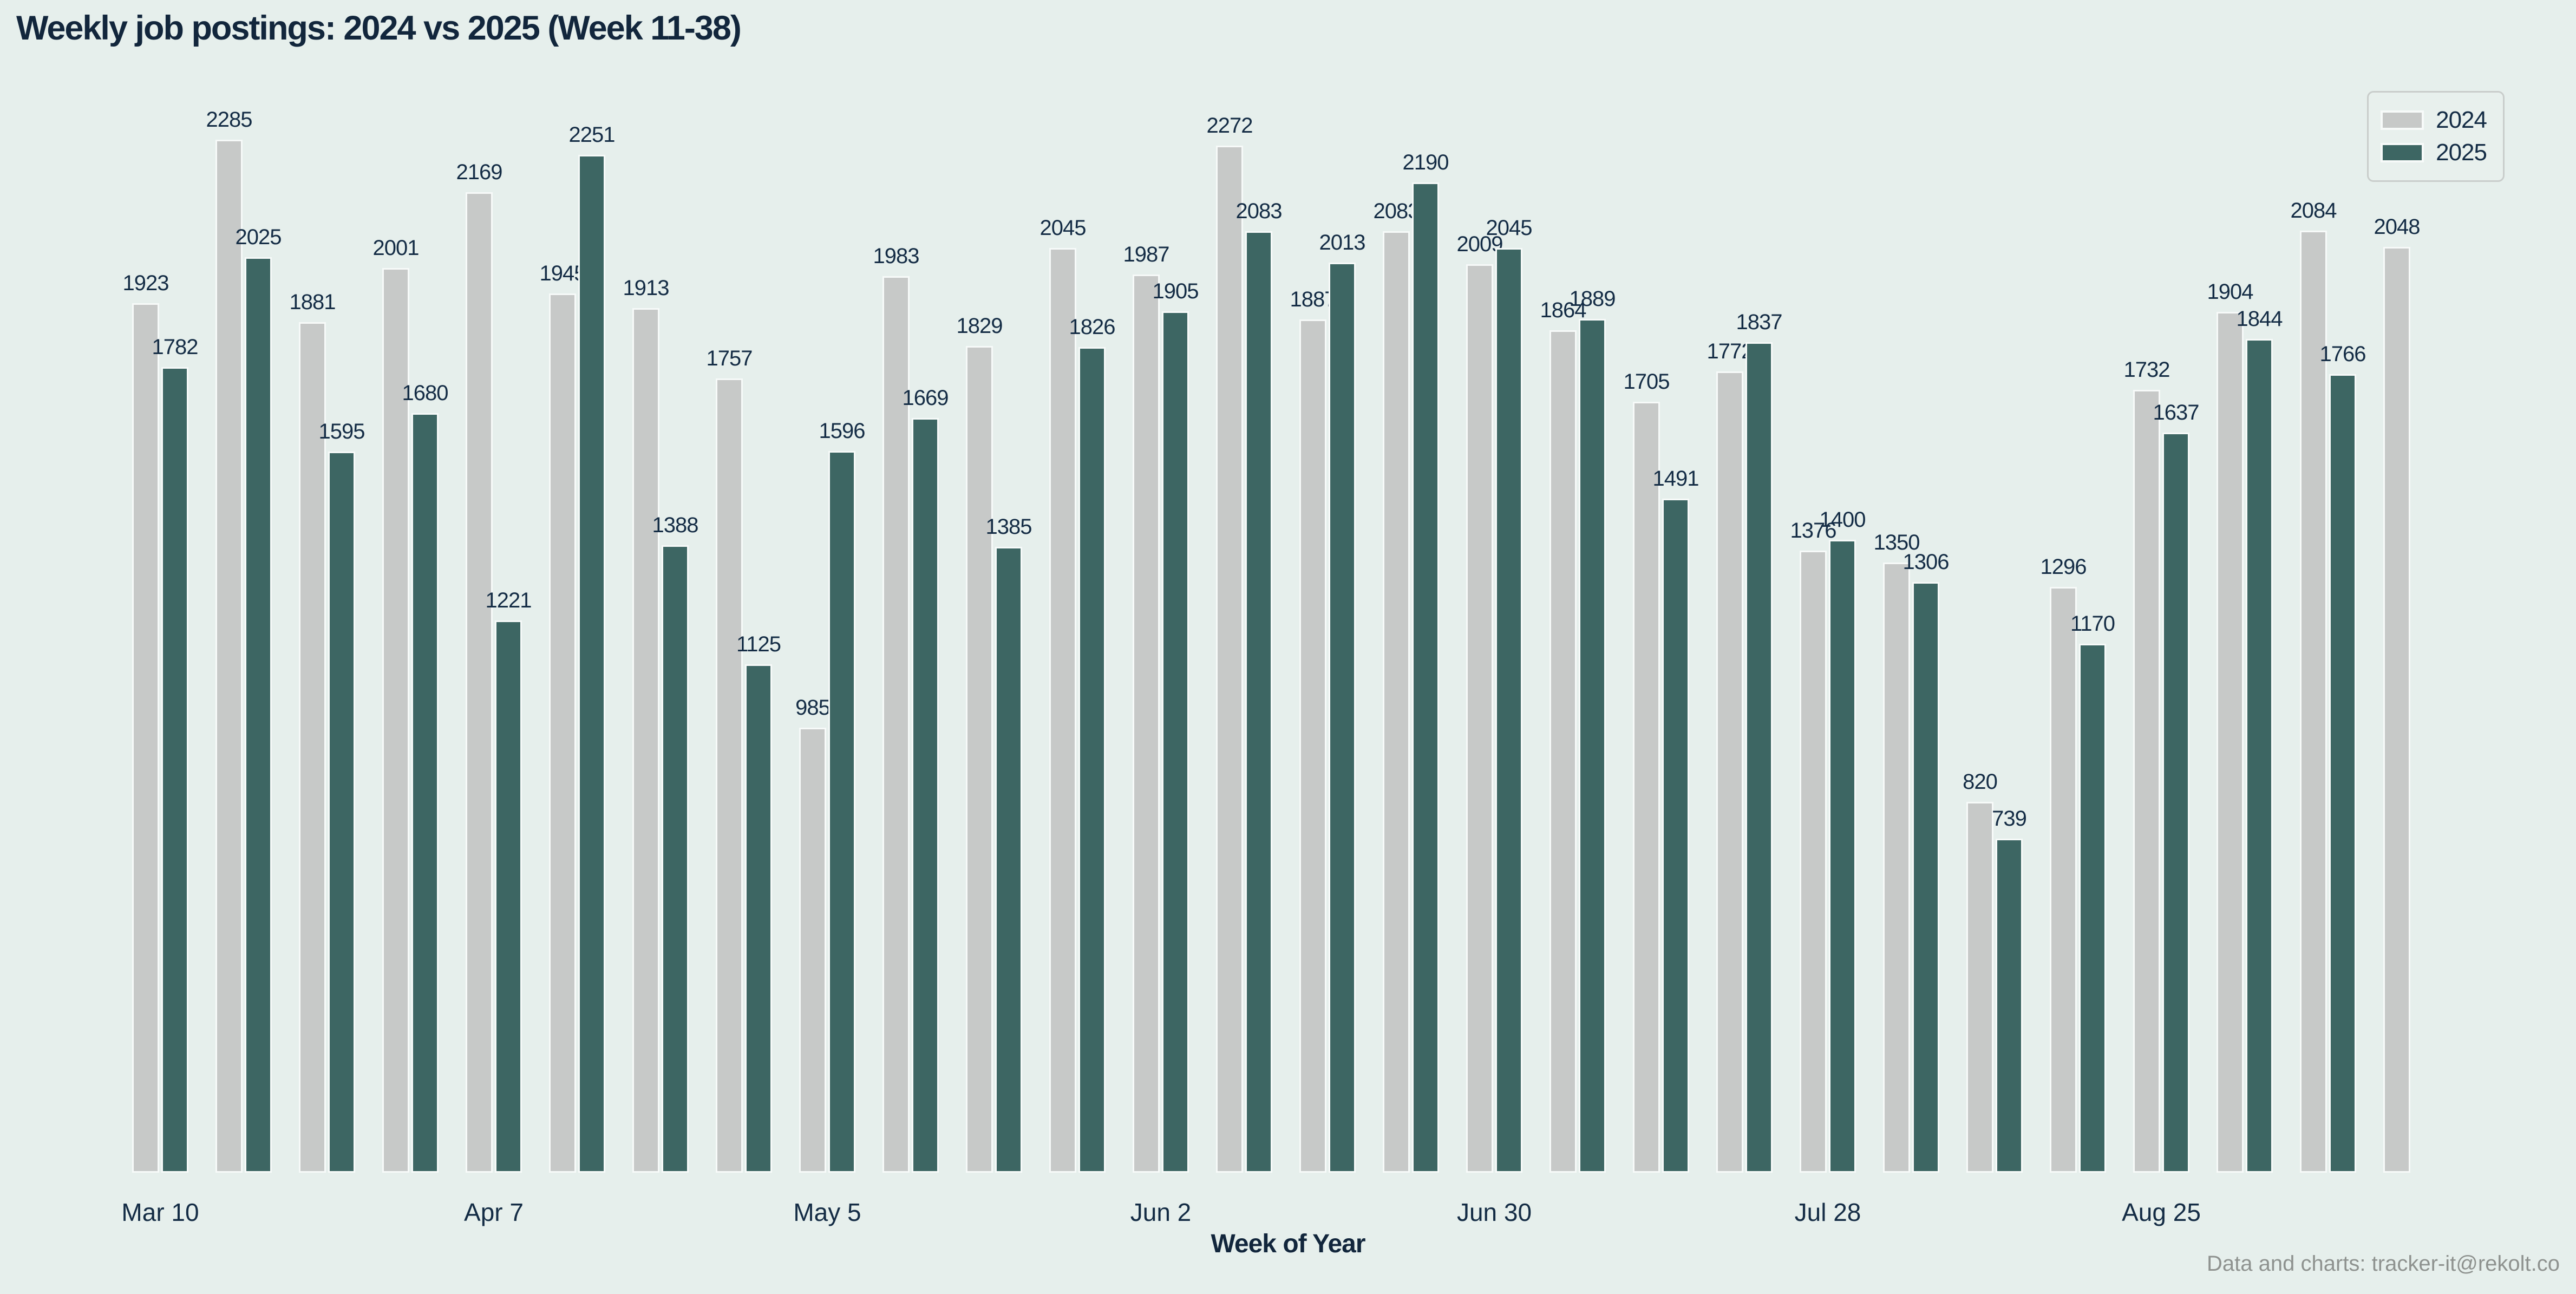 This screenshot has width=2576, height=1294. What do you see at coordinates (1425, 162) in the screenshot?
I see `bar-value-label-2025-week-26: 2190` at bounding box center [1425, 162].